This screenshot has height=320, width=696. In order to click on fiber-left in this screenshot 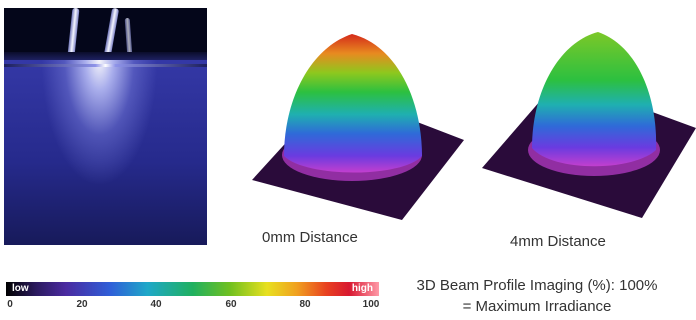, I will do `click(73, 32)`.